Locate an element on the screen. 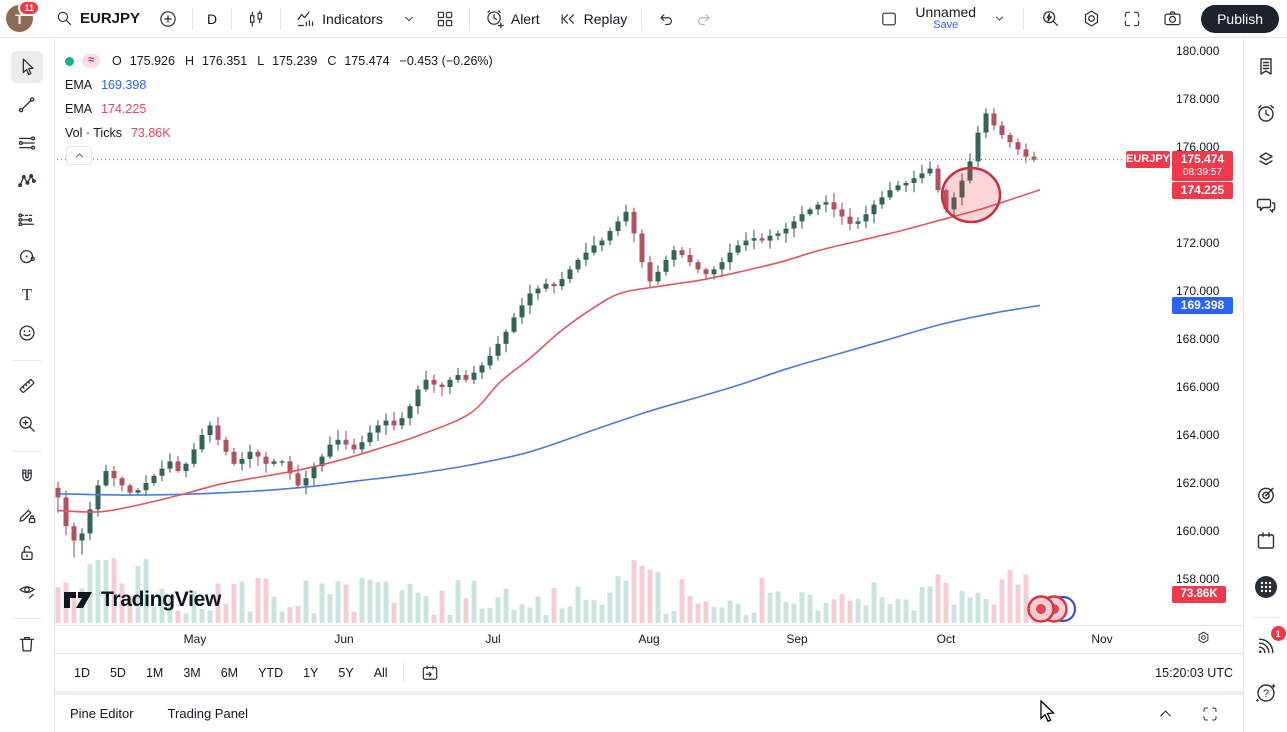  range-6m-button: 6M is located at coordinates (229, 673).